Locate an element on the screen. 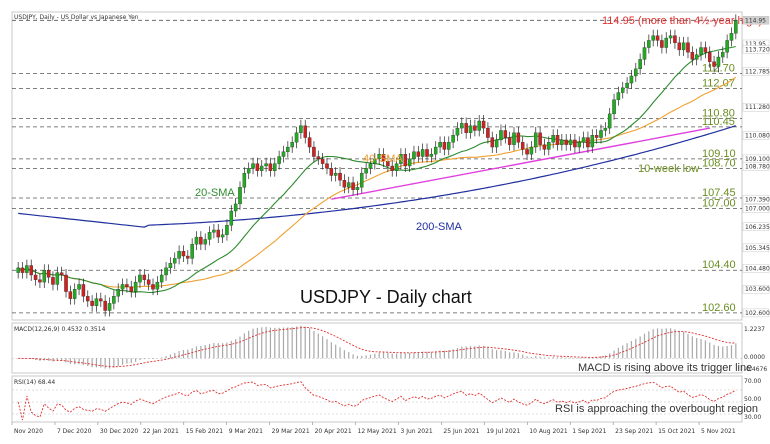 This screenshot has height=444, width=770. y-tick-label: 114.95 is located at coordinates (755, 20).